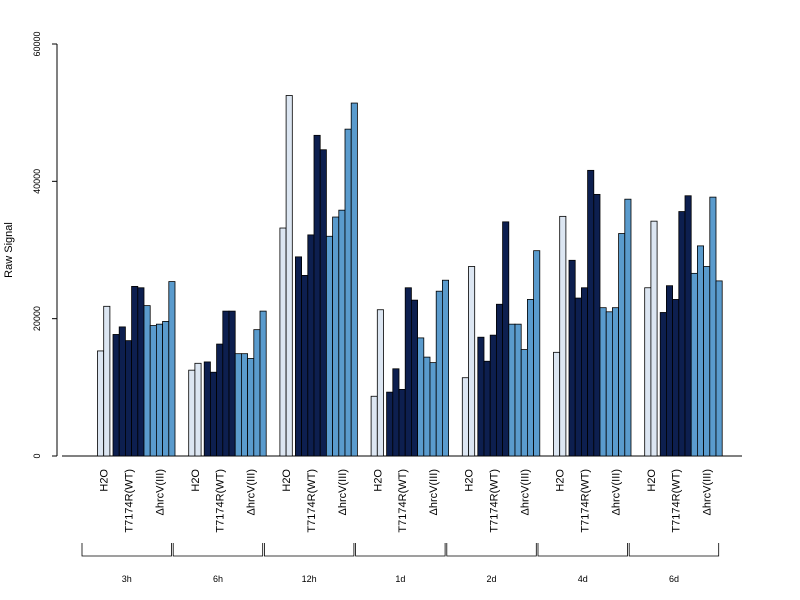 Image resolution: width=800 pixels, height=600 pixels. Describe the element at coordinates (492, 579) in the screenshot. I see `group-label: 2d` at that location.